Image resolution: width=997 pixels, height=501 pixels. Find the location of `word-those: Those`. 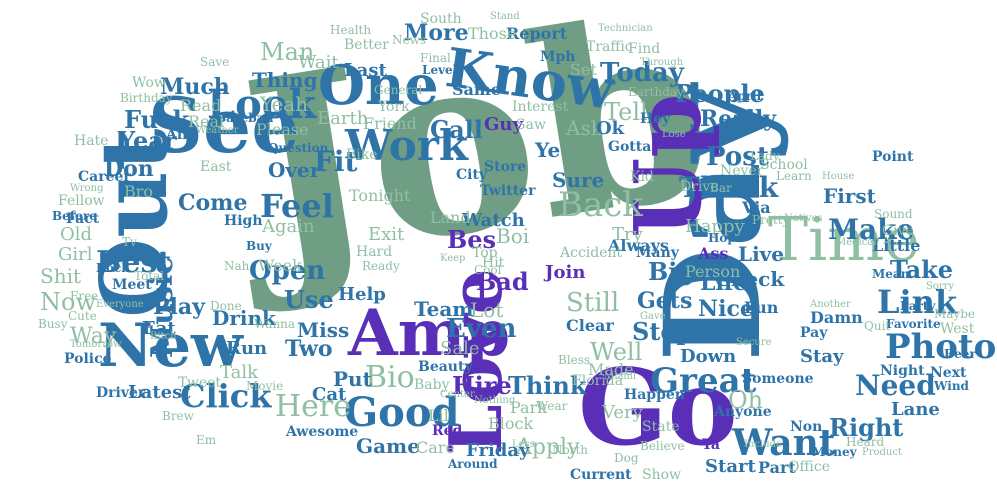

word-those: Those is located at coordinates (492, 33).